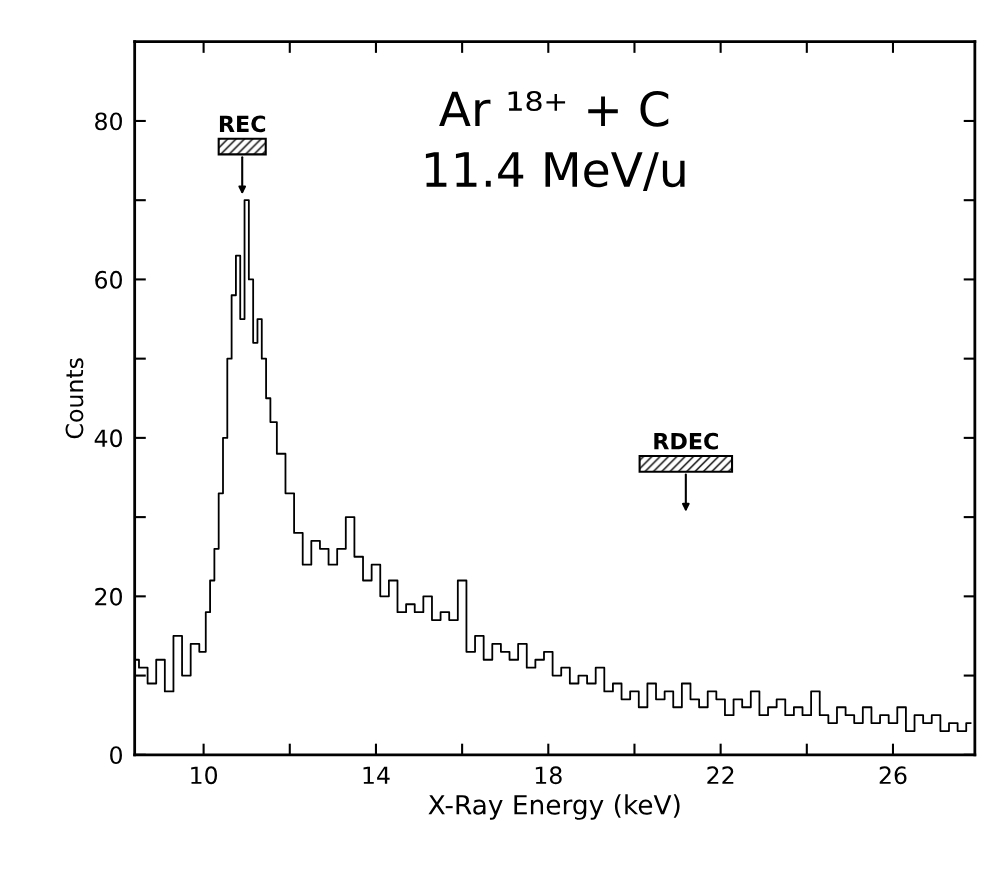 The height and width of the screenshot is (888, 1005). Describe the element at coordinates (893, 775) in the screenshot. I see `x-tick-label: 26` at that location.